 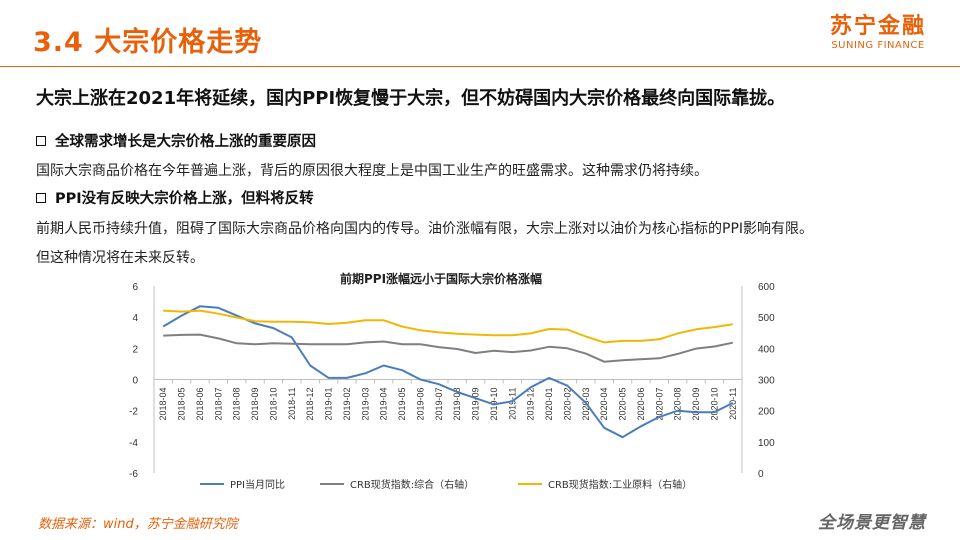 I want to click on x-tick-label: 2018-09, so click(x=255, y=404).